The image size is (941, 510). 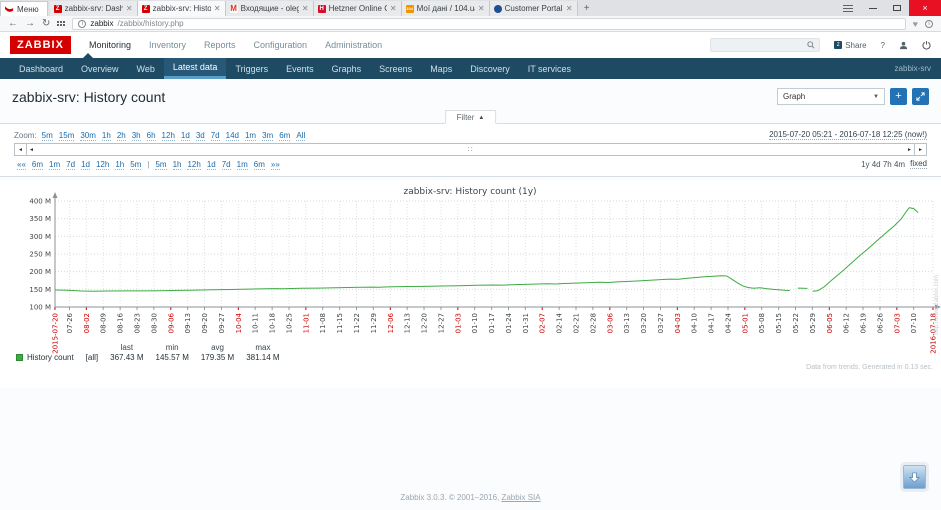 I want to click on subnav-discovery: Discovery, so click(x=490, y=68).